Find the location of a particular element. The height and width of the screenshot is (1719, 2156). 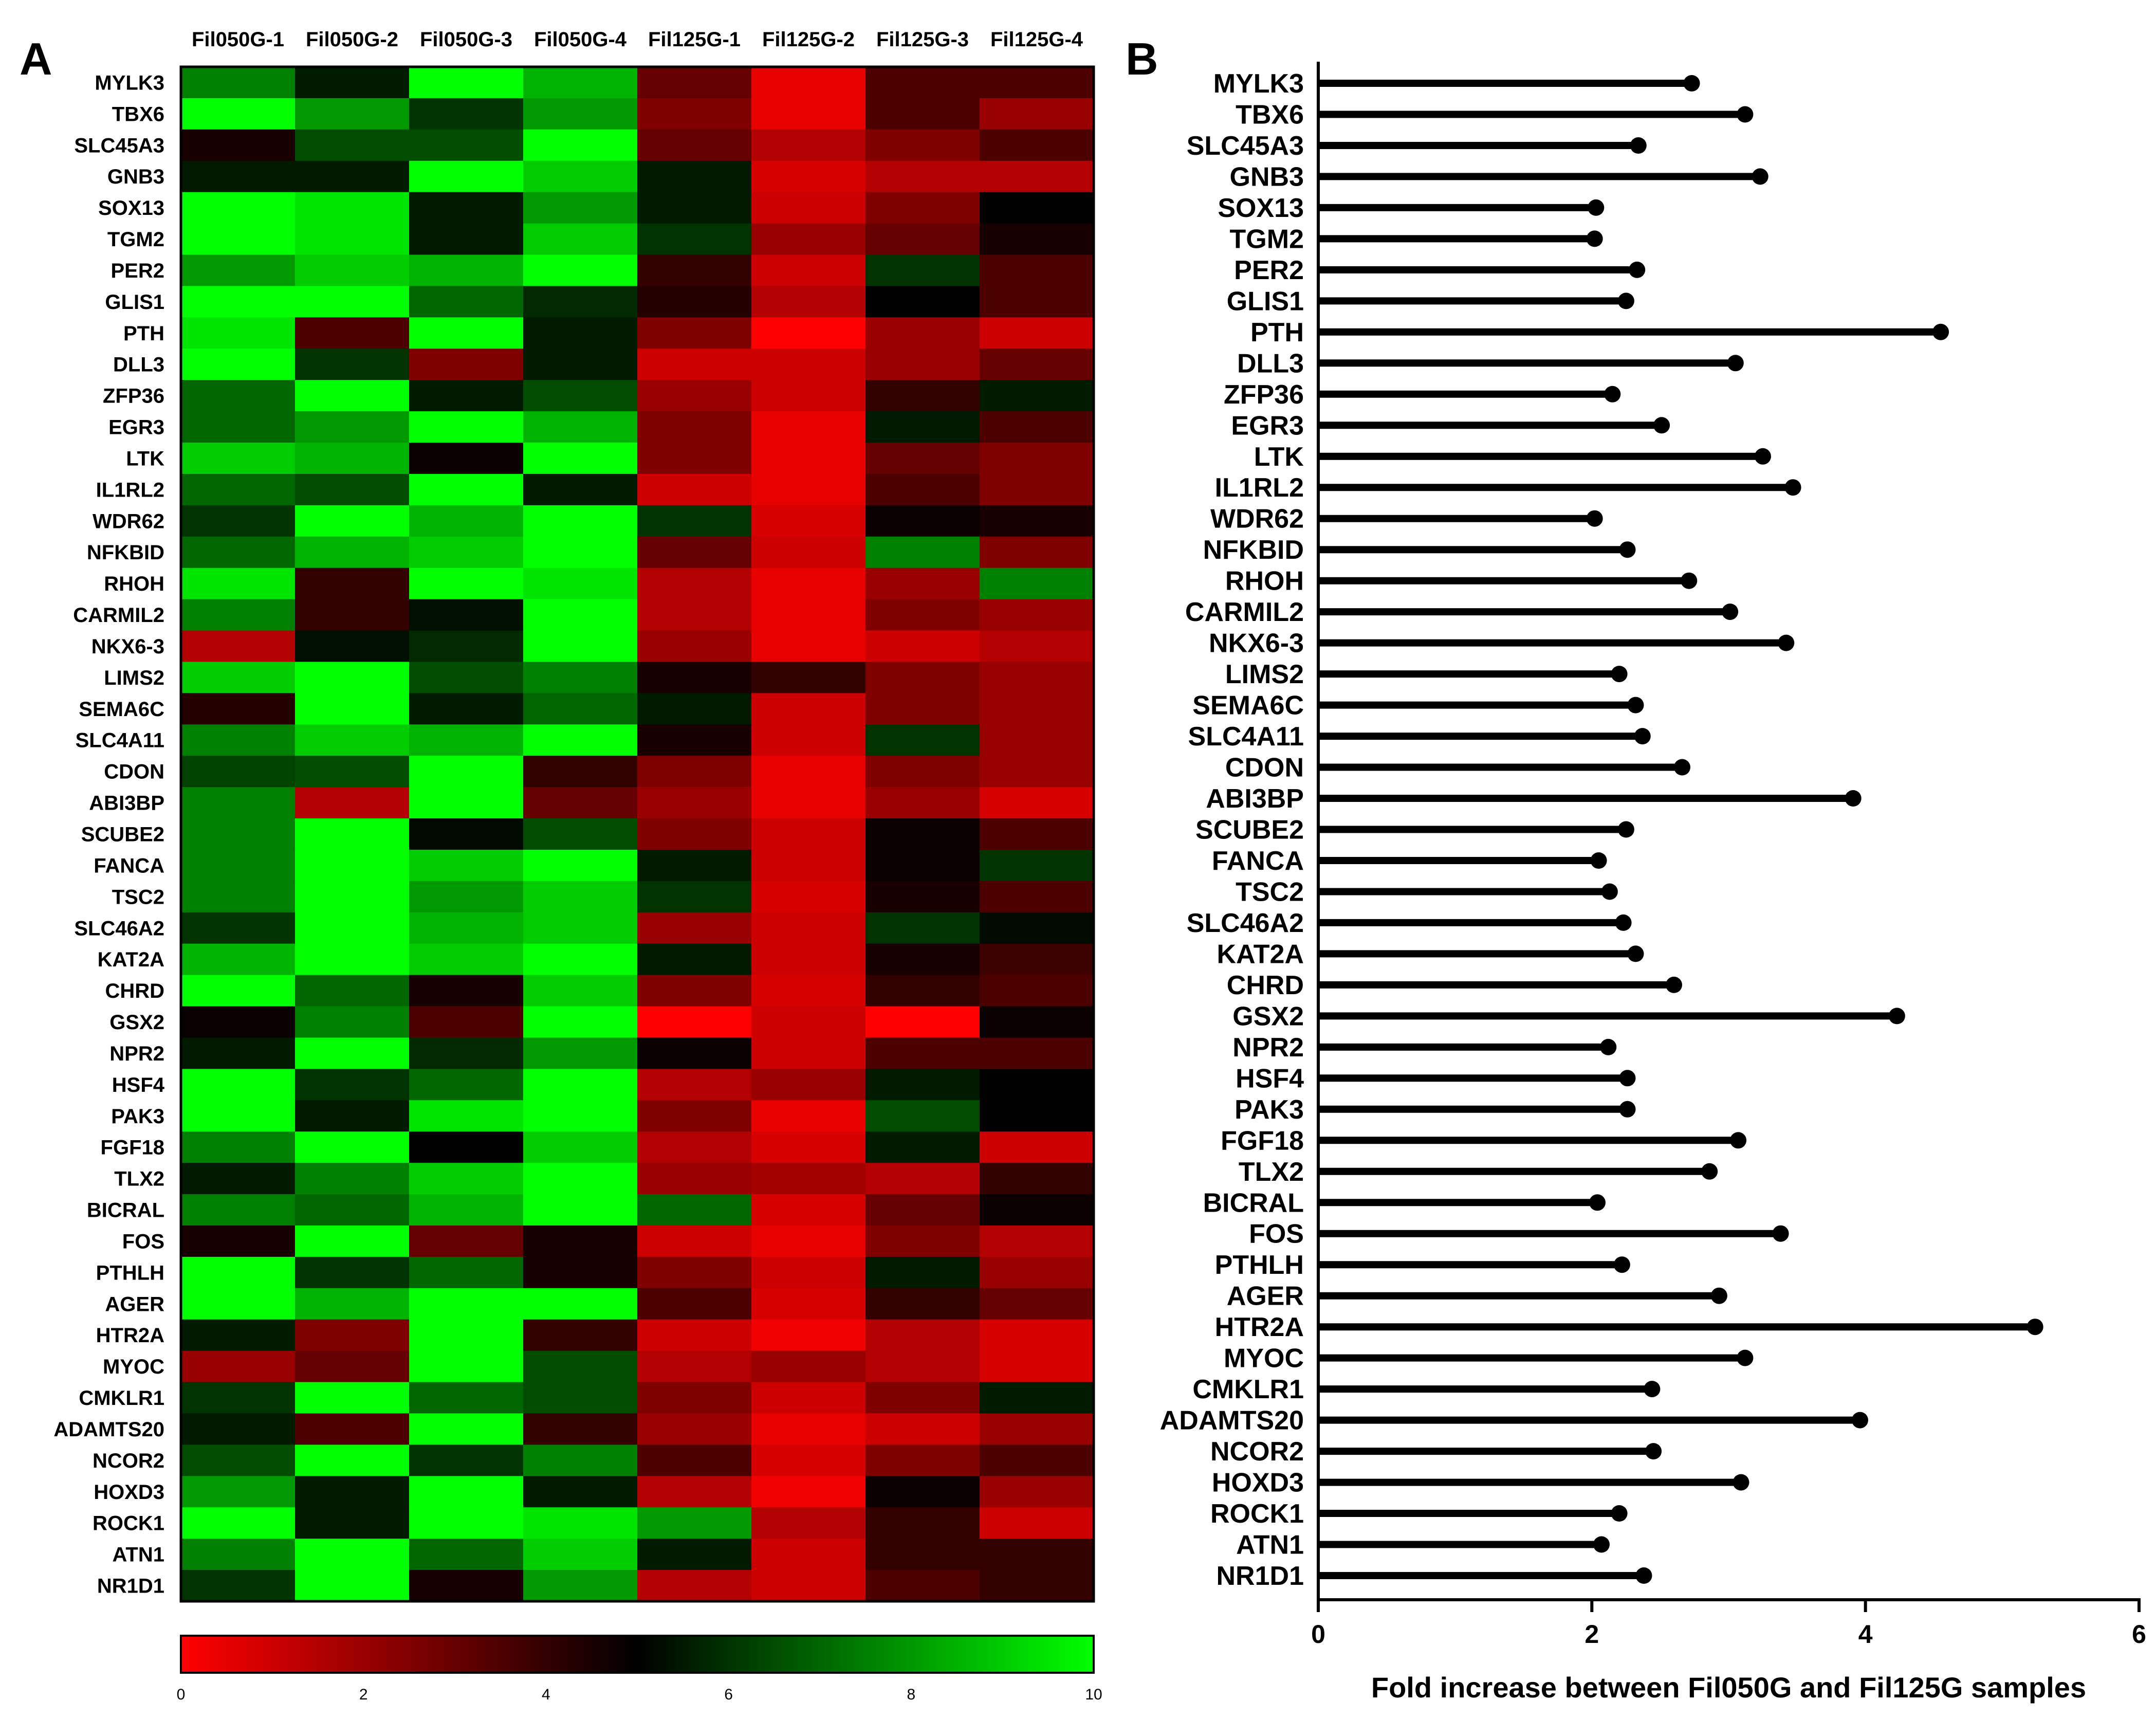

b-x-tick-label: 4 is located at coordinates (1866, 1634).